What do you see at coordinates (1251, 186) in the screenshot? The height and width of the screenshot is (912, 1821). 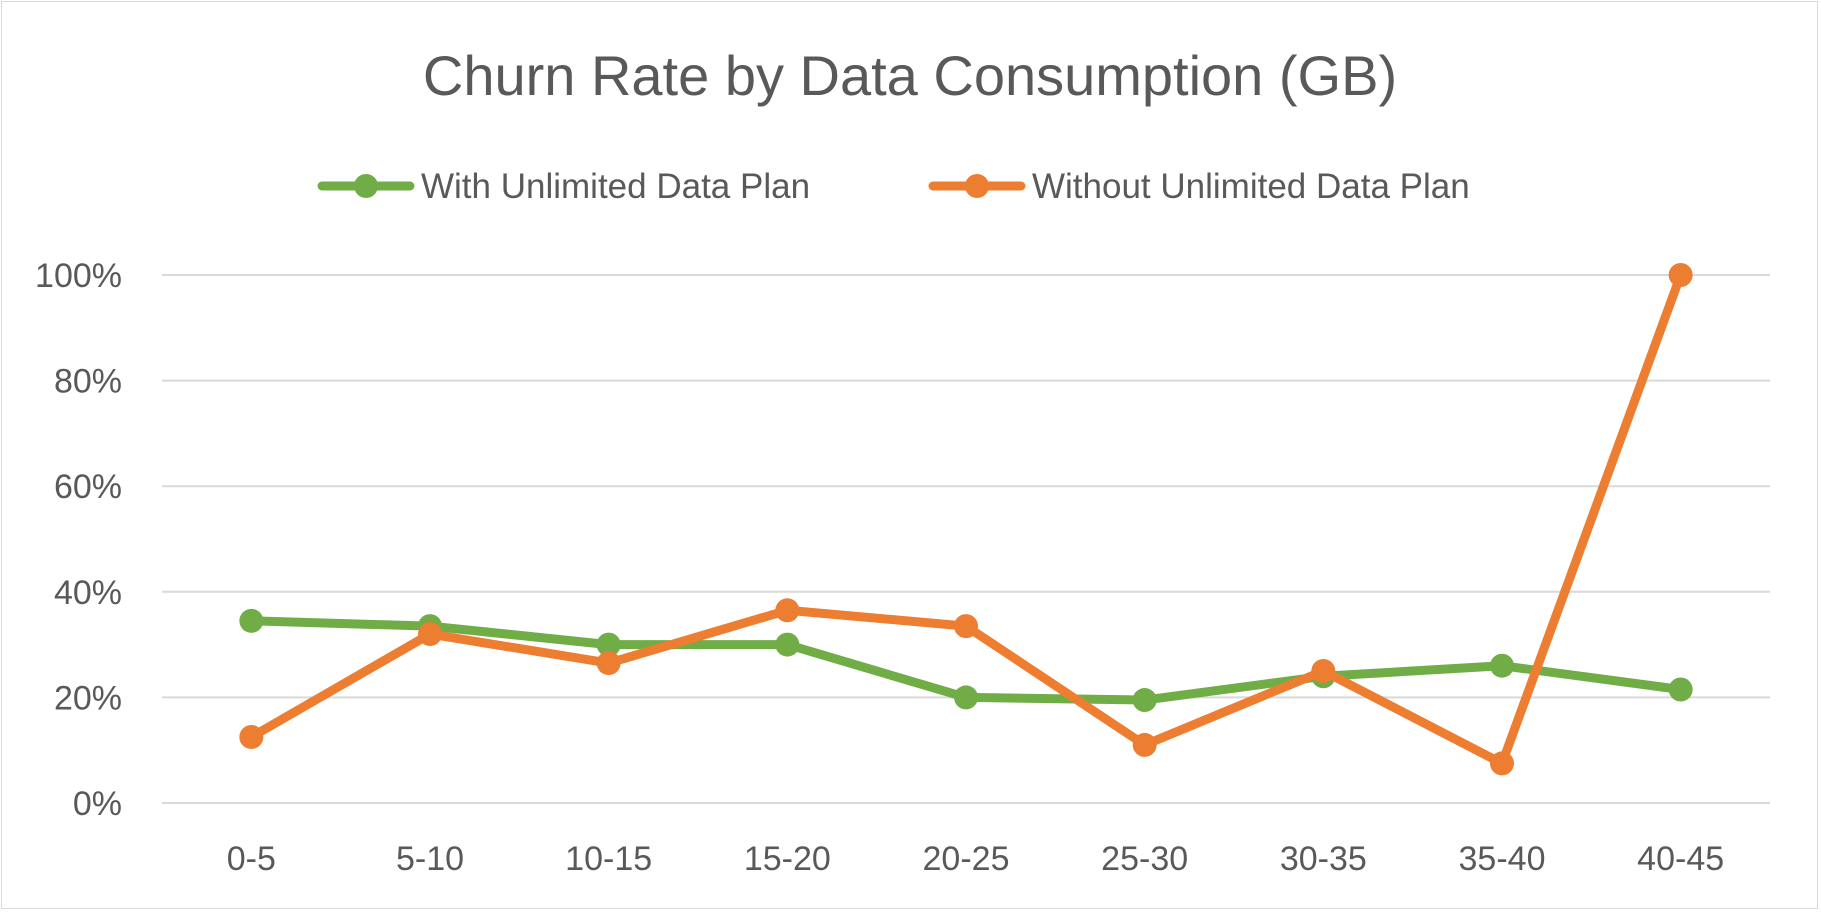 I see `legend-label-without-unlimited: Without Unlimited Data Plan` at bounding box center [1251, 186].